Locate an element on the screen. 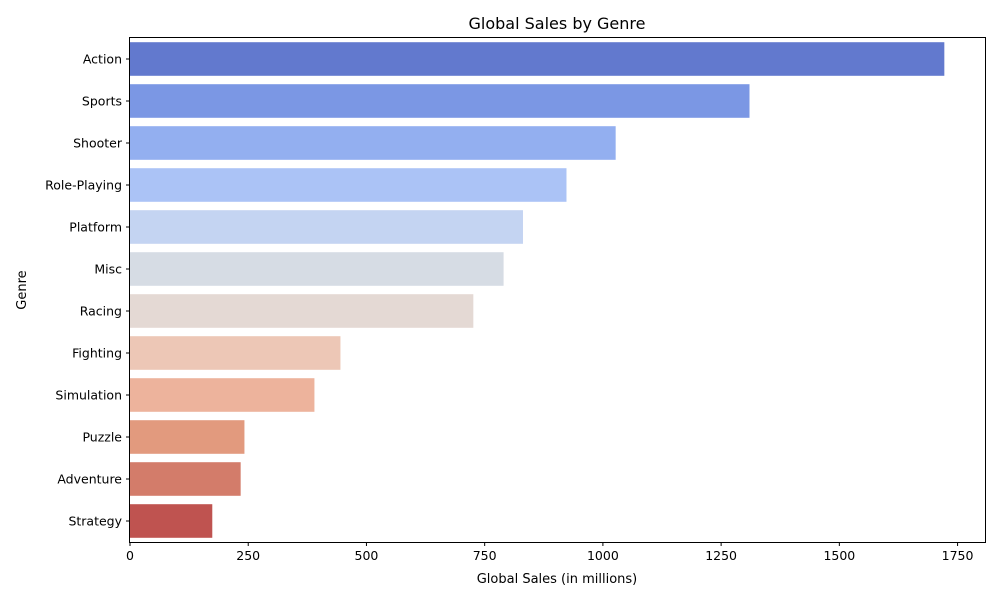 The image size is (1000, 600). bar-racing is located at coordinates (302, 311).